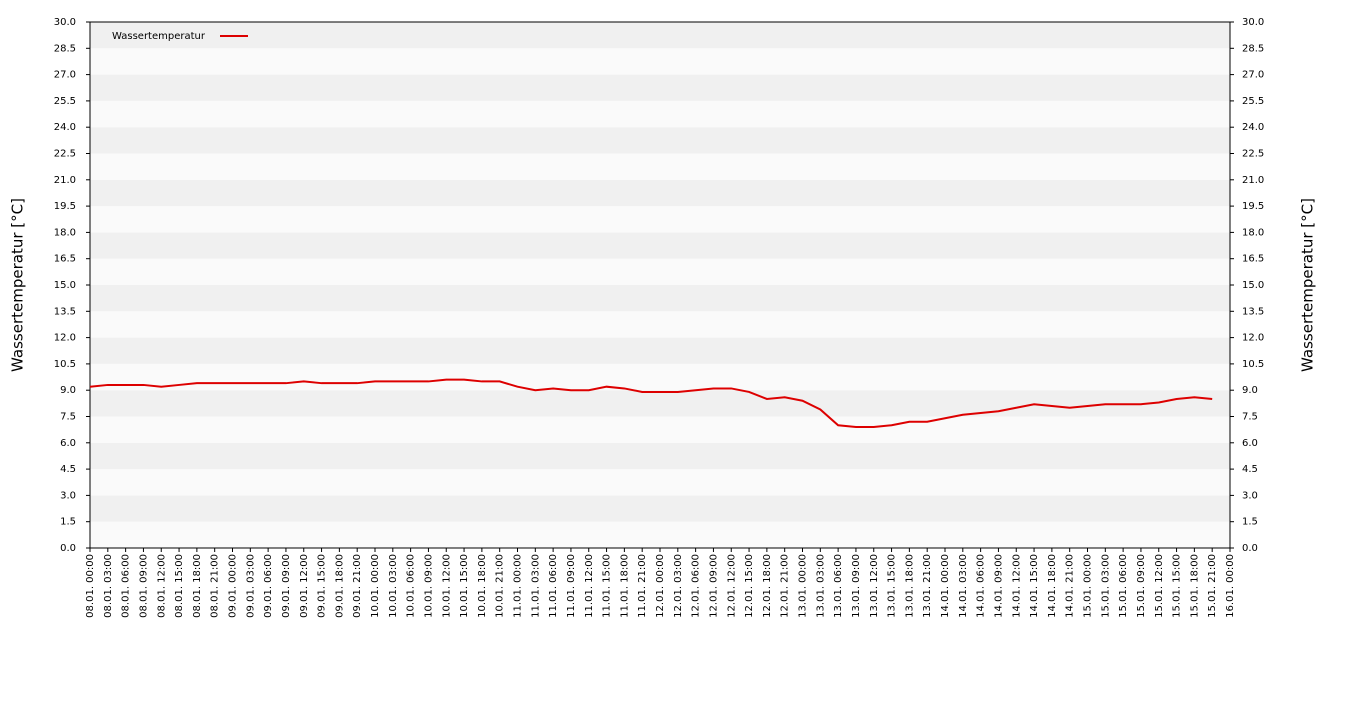 This screenshot has height=704, width=1350. What do you see at coordinates (126, 586) in the screenshot?
I see `x-tick-label: 08.01. 06:00` at bounding box center [126, 586].